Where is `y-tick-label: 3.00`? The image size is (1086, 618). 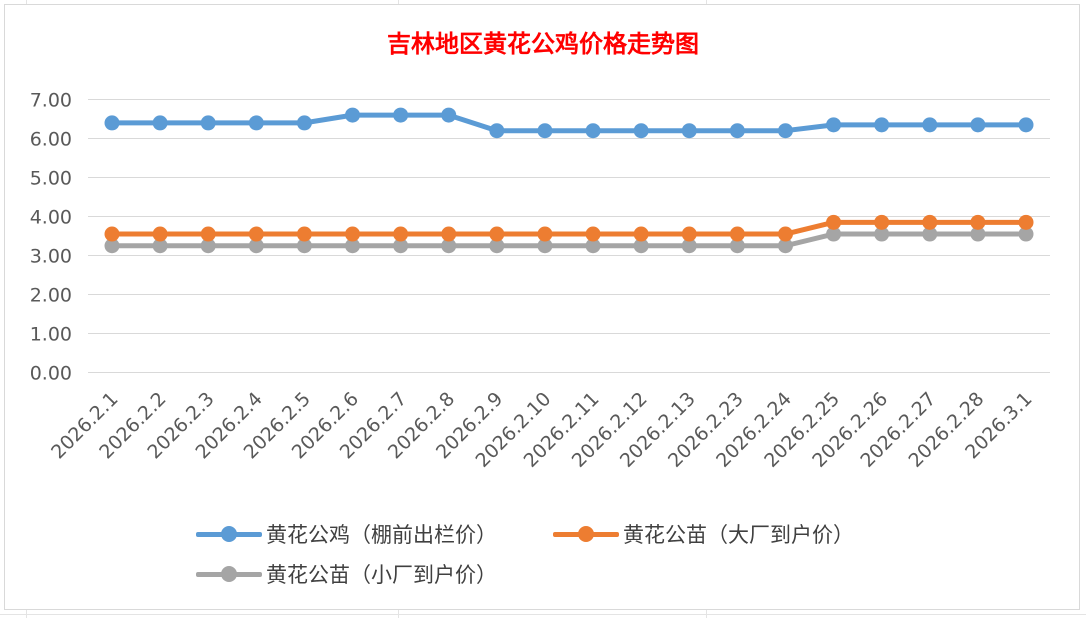 y-tick-label: 3.00 is located at coordinates (51, 257).